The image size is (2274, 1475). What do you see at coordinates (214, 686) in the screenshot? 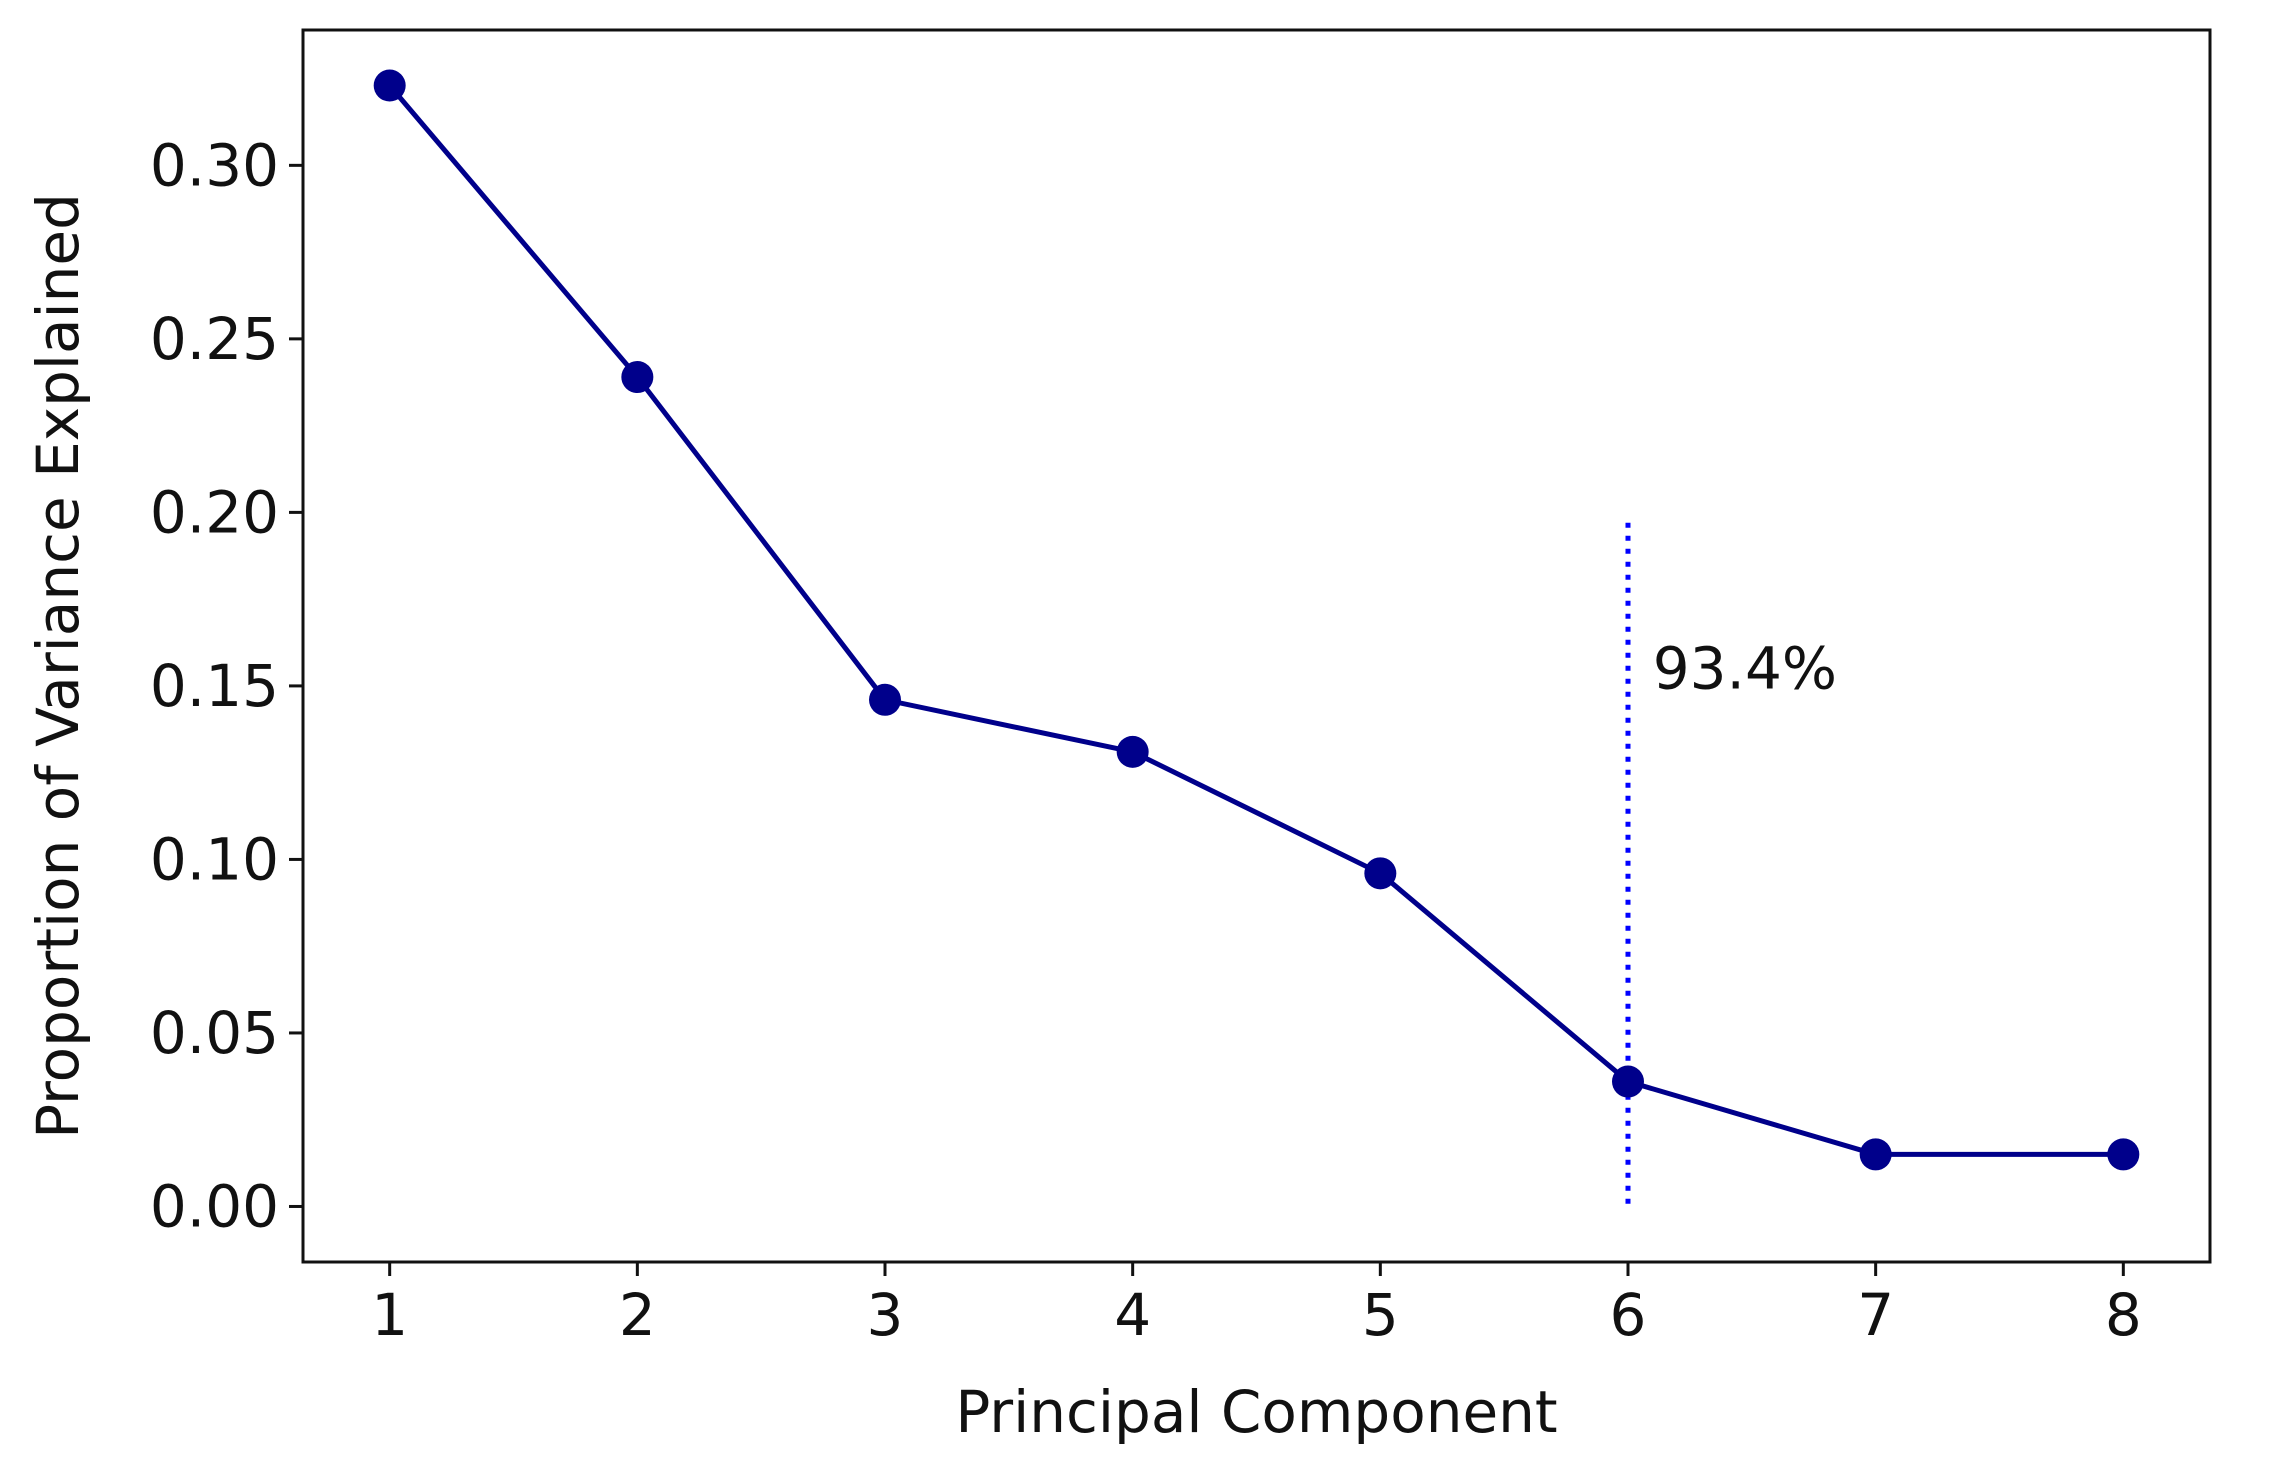
I see `y-tick-label: 0.15` at bounding box center [214, 686].